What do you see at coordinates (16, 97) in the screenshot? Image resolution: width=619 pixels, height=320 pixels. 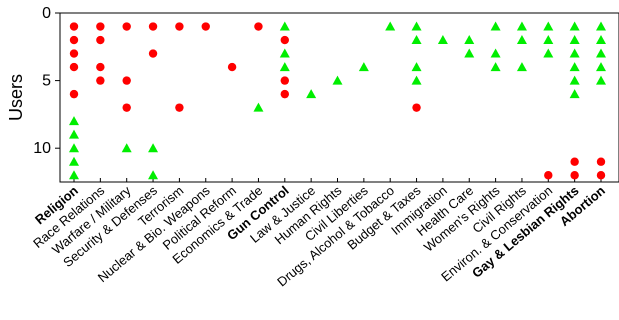 I see `y-axis-title: Users` at bounding box center [16, 97].